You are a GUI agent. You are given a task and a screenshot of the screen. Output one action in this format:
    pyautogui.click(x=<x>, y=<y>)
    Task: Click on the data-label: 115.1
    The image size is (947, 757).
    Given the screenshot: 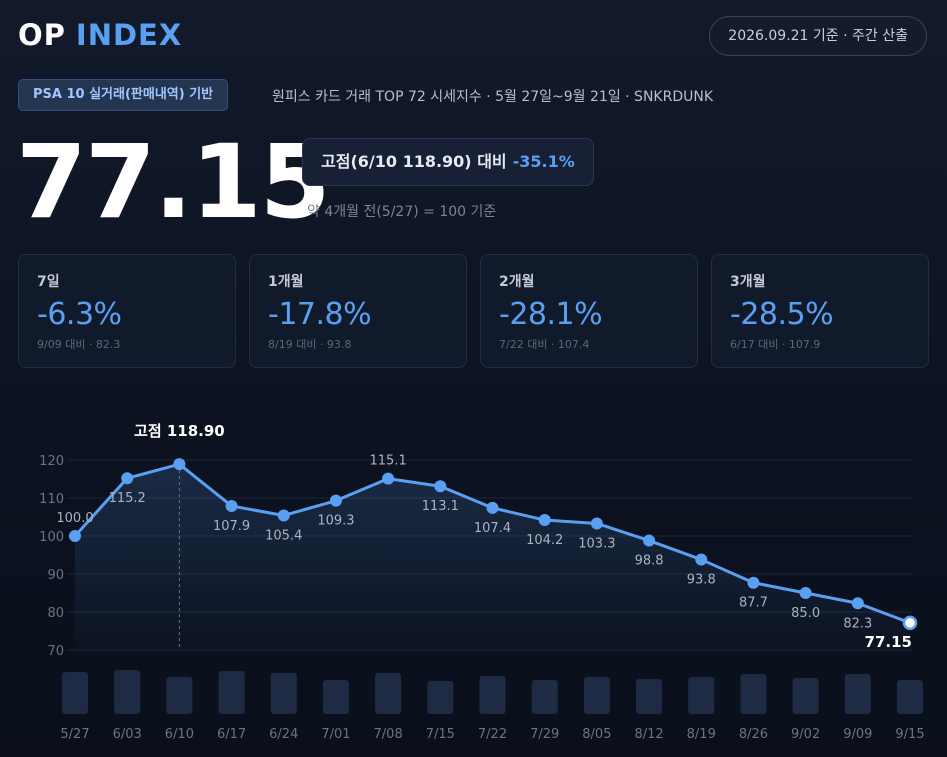 What is the action you would take?
    pyautogui.click(x=388, y=461)
    